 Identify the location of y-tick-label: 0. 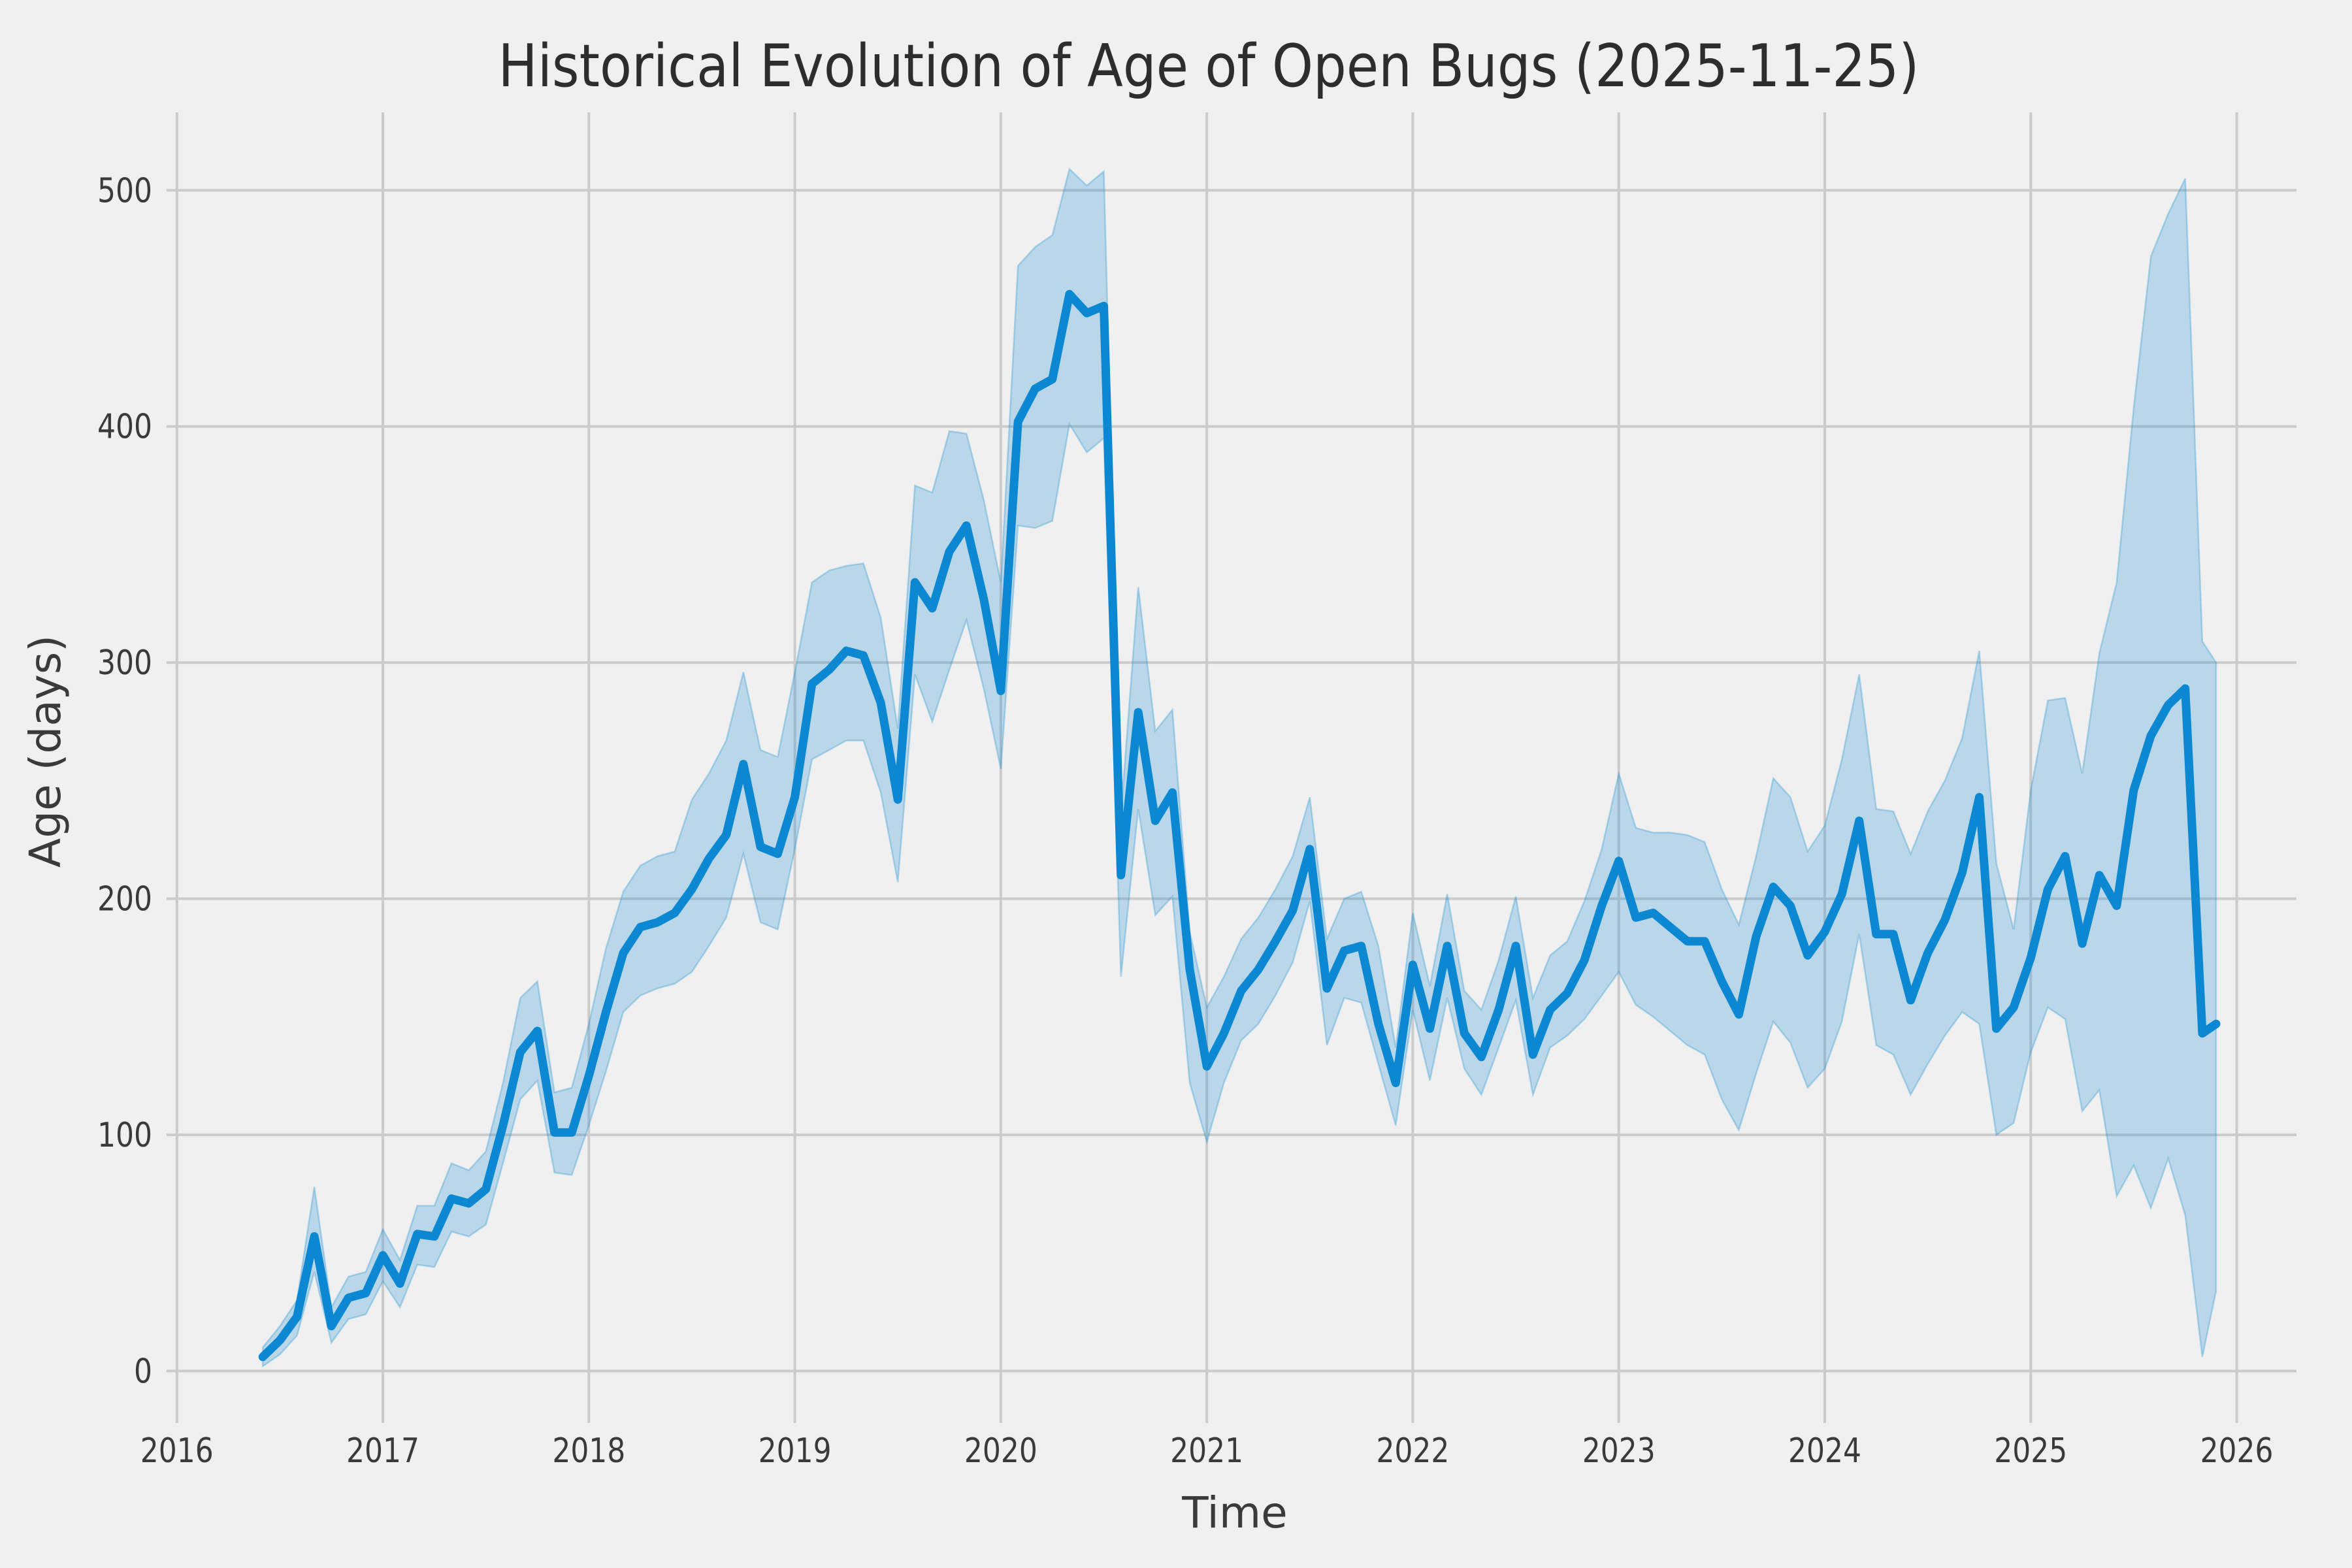
(143, 1371).